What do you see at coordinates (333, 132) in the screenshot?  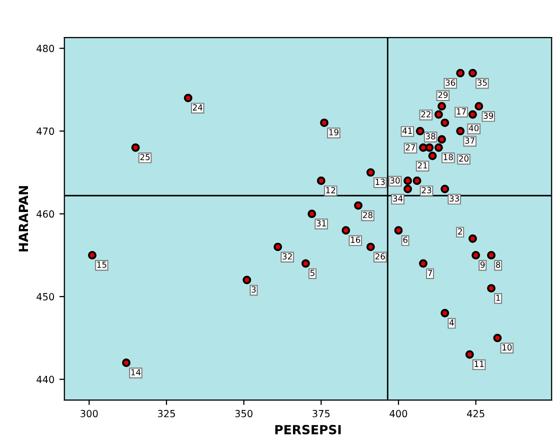 I see `annotation: 19` at bounding box center [333, 132].